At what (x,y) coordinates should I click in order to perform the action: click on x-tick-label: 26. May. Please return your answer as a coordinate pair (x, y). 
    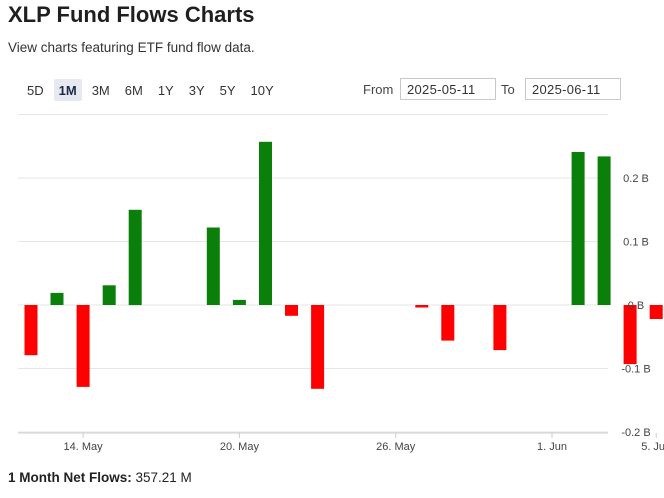
    Looking at the image, I should click on (396, 447).